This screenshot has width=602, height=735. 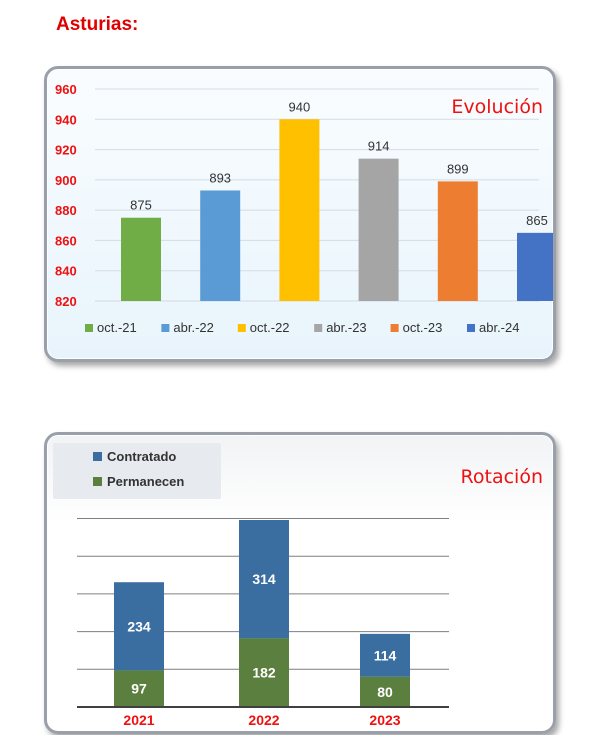 What do you see at coordinates (66, 301) in the screenshot?
I see `y-tick-label: 820` at bounding box center [66, 301].